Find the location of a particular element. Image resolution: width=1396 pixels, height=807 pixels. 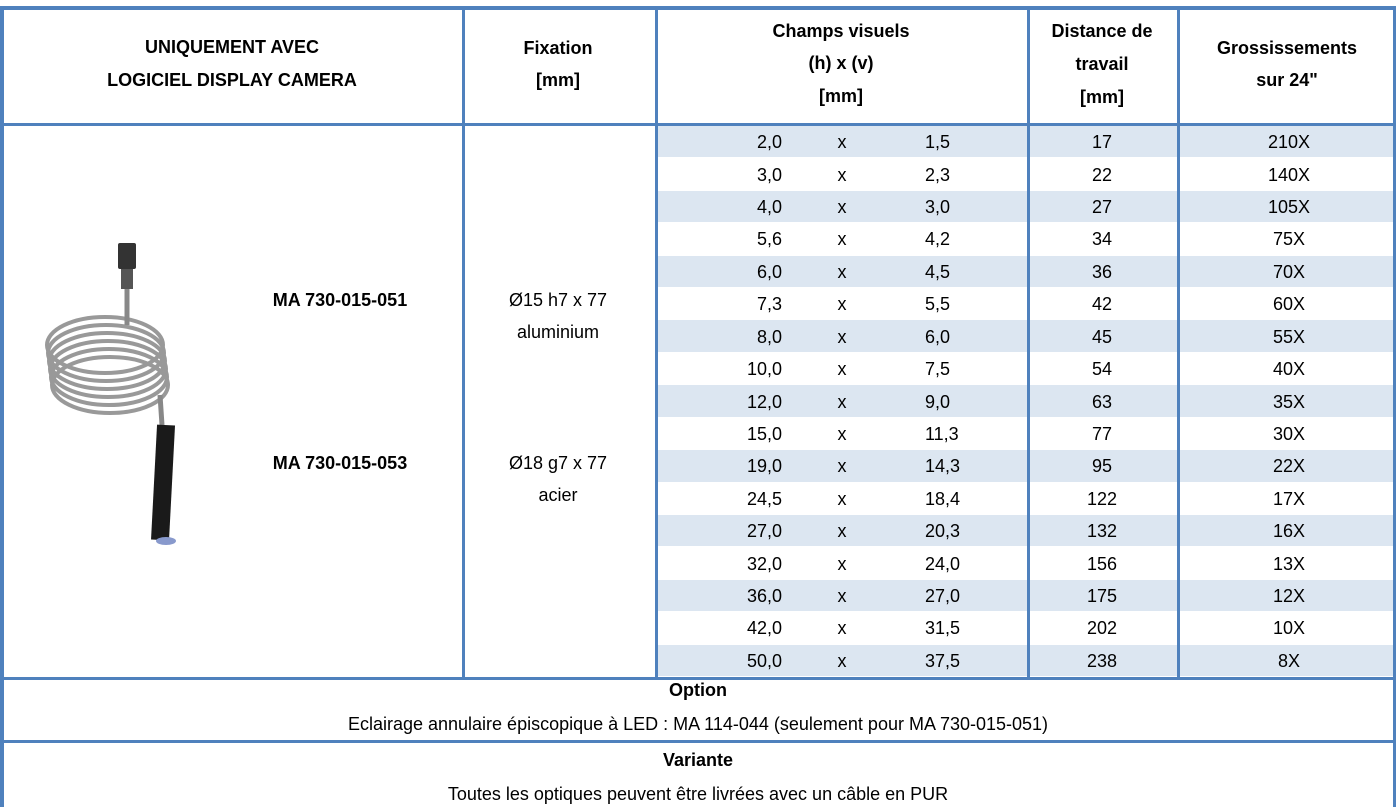

distance: 77 is located at coordinates (1102, 433).